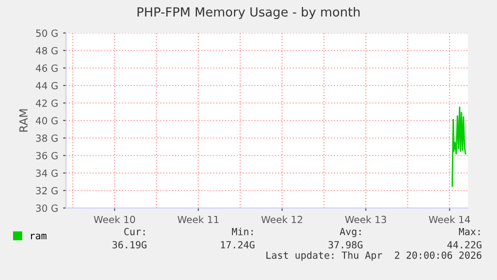 The width and height of the screenshot is (497, 280). Describe the element at coordinates (47, 103) in the screenshot. I see `y-tick-label: 42 G` at that location.